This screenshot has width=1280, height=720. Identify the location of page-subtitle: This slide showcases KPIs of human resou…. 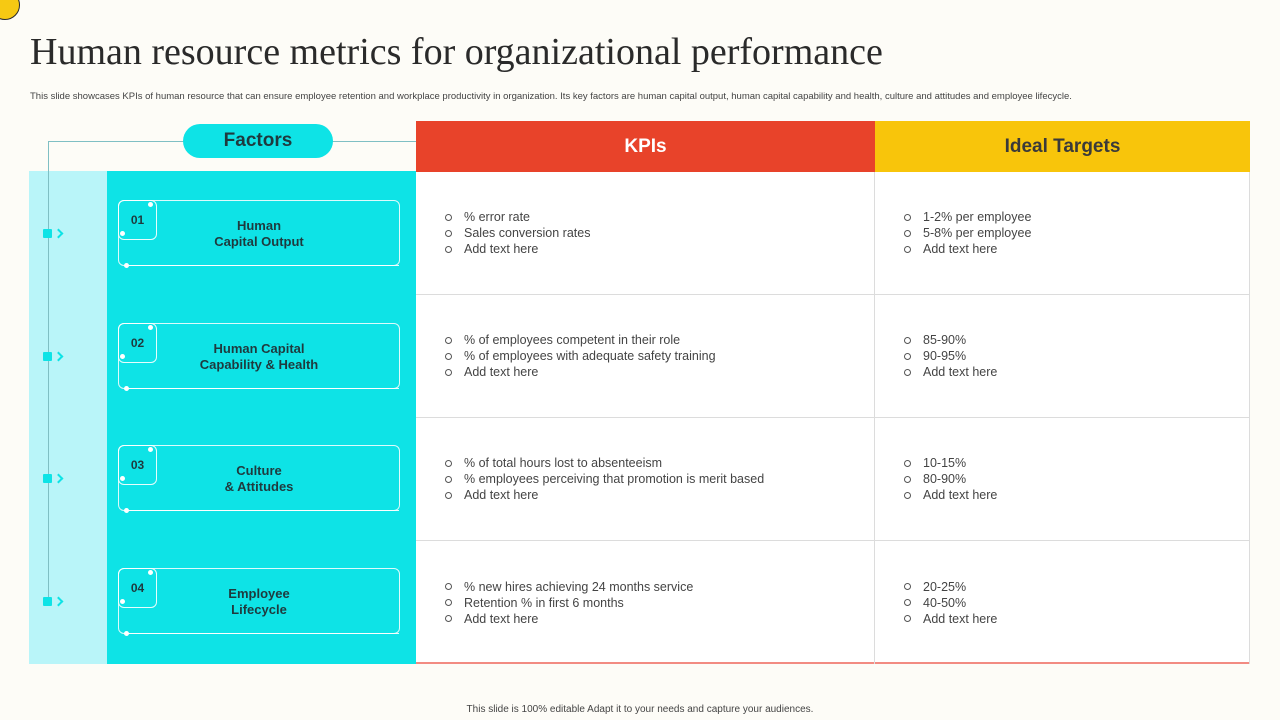
(551, 96).